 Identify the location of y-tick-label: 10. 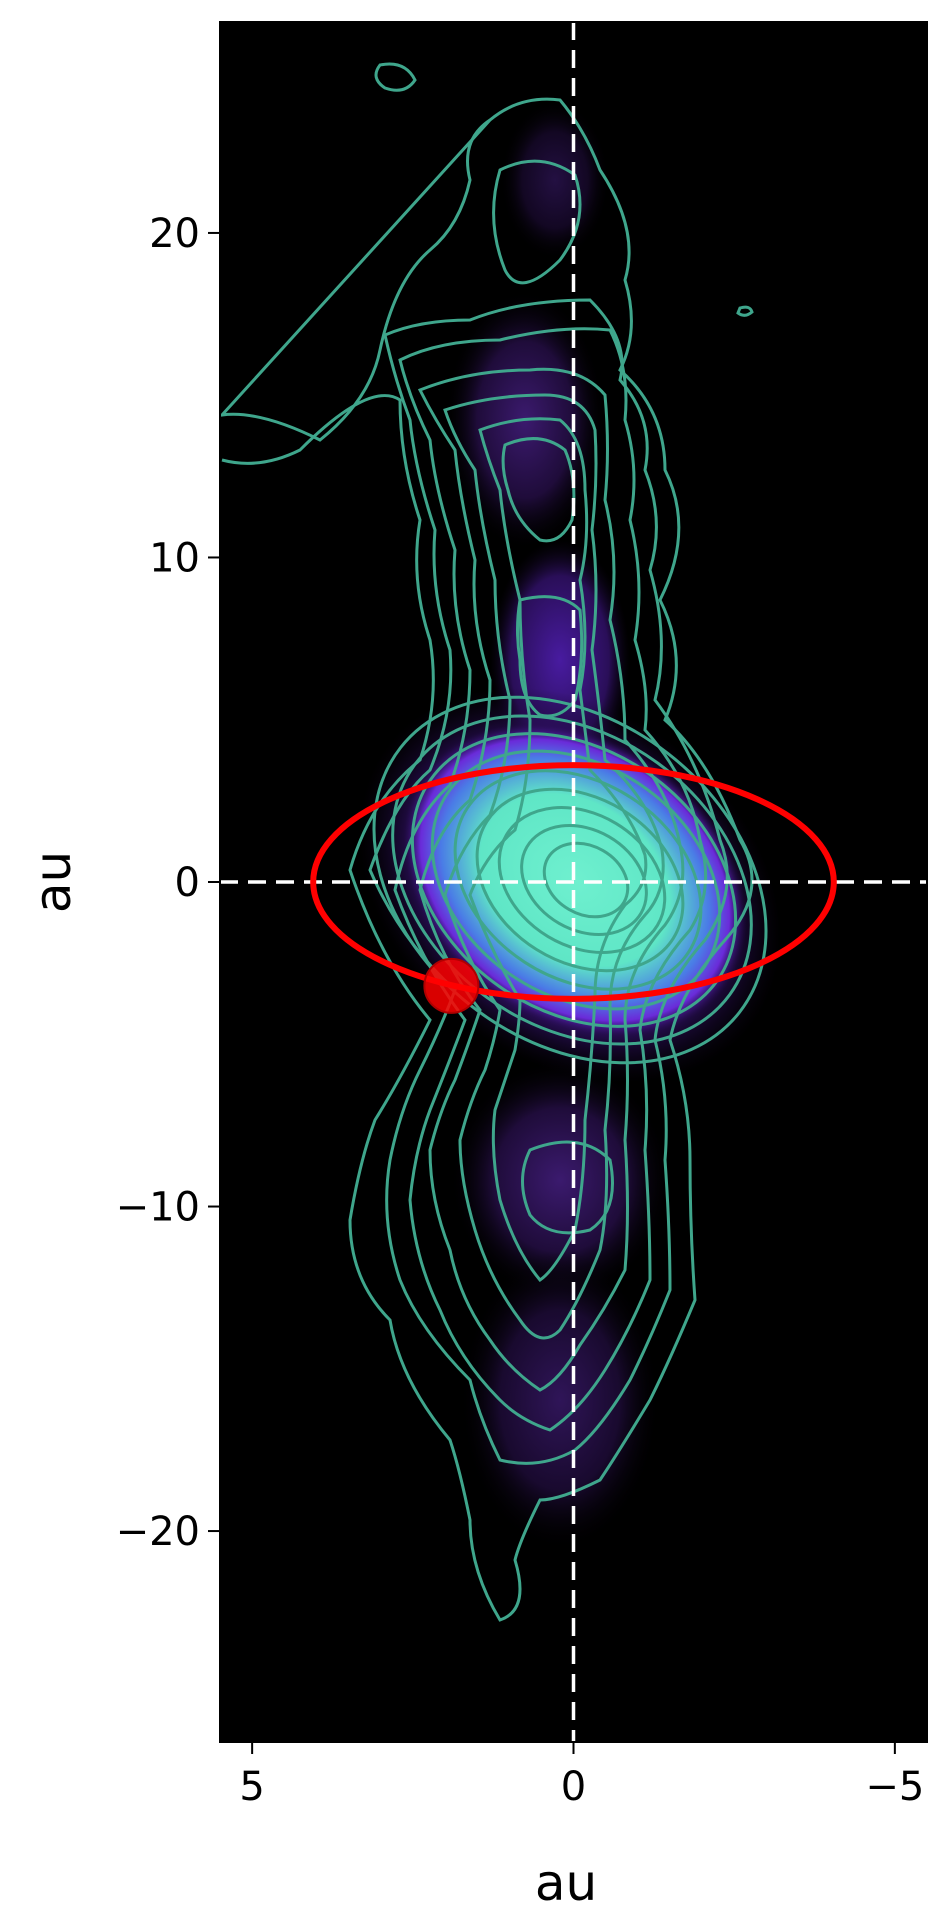
(174, 558).